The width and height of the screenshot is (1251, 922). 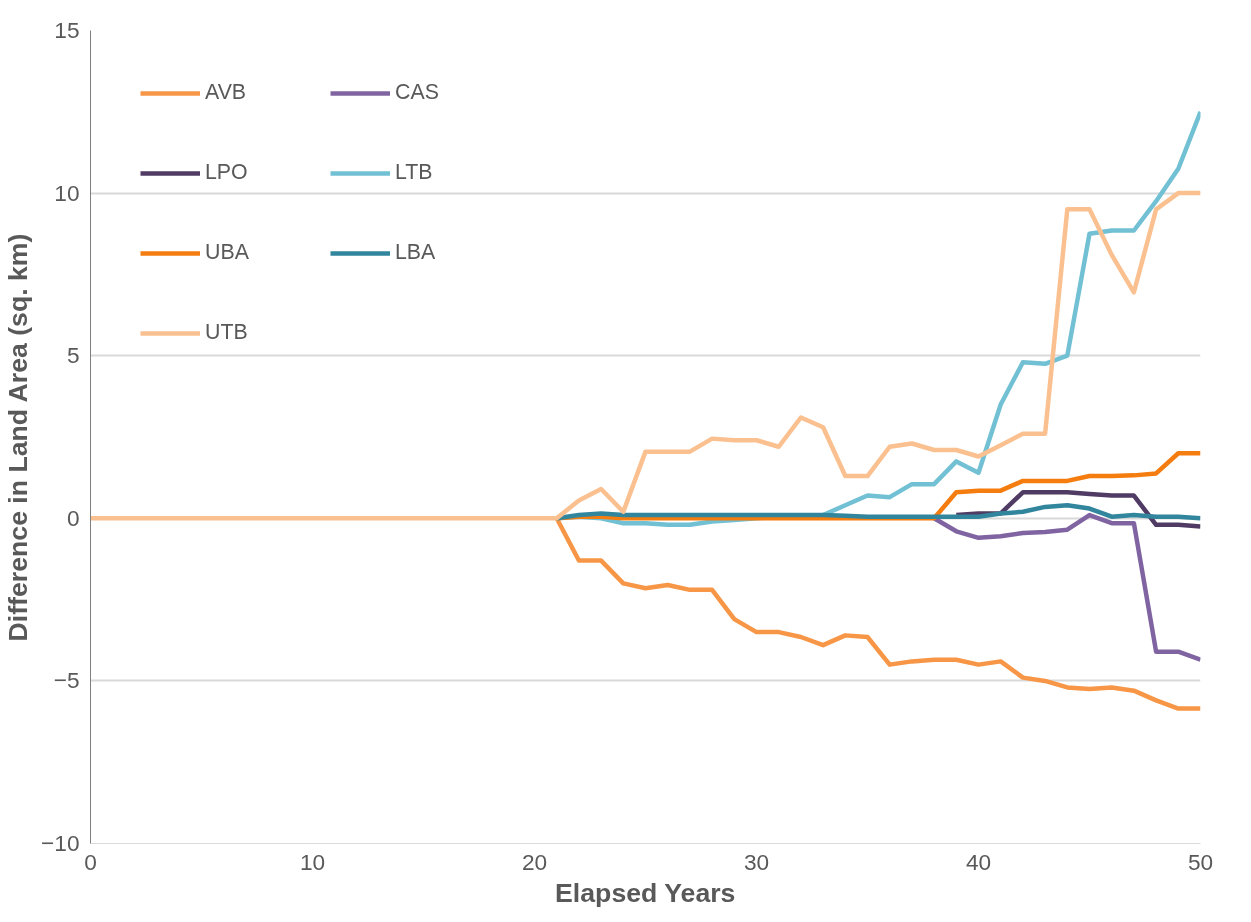 I want to click on y-tick-label: 0, so click(x=73, y=517).